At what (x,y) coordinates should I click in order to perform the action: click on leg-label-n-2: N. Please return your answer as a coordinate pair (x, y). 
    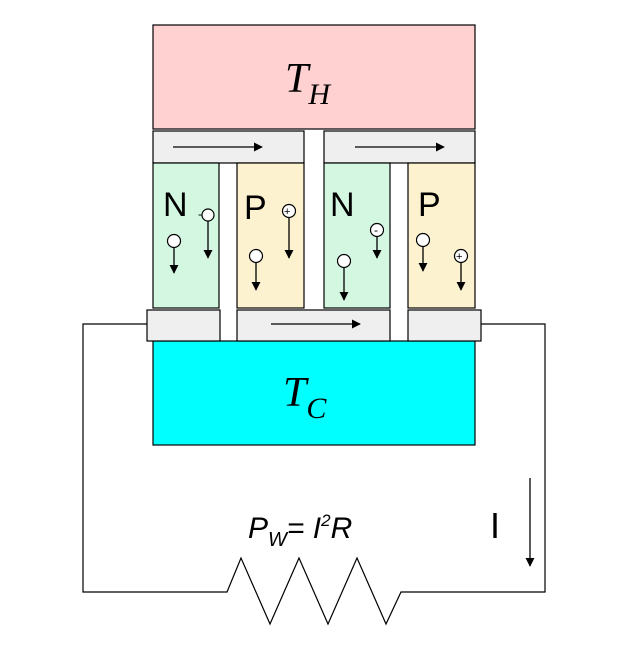
    Looking at the image, I should click on (342, 205).